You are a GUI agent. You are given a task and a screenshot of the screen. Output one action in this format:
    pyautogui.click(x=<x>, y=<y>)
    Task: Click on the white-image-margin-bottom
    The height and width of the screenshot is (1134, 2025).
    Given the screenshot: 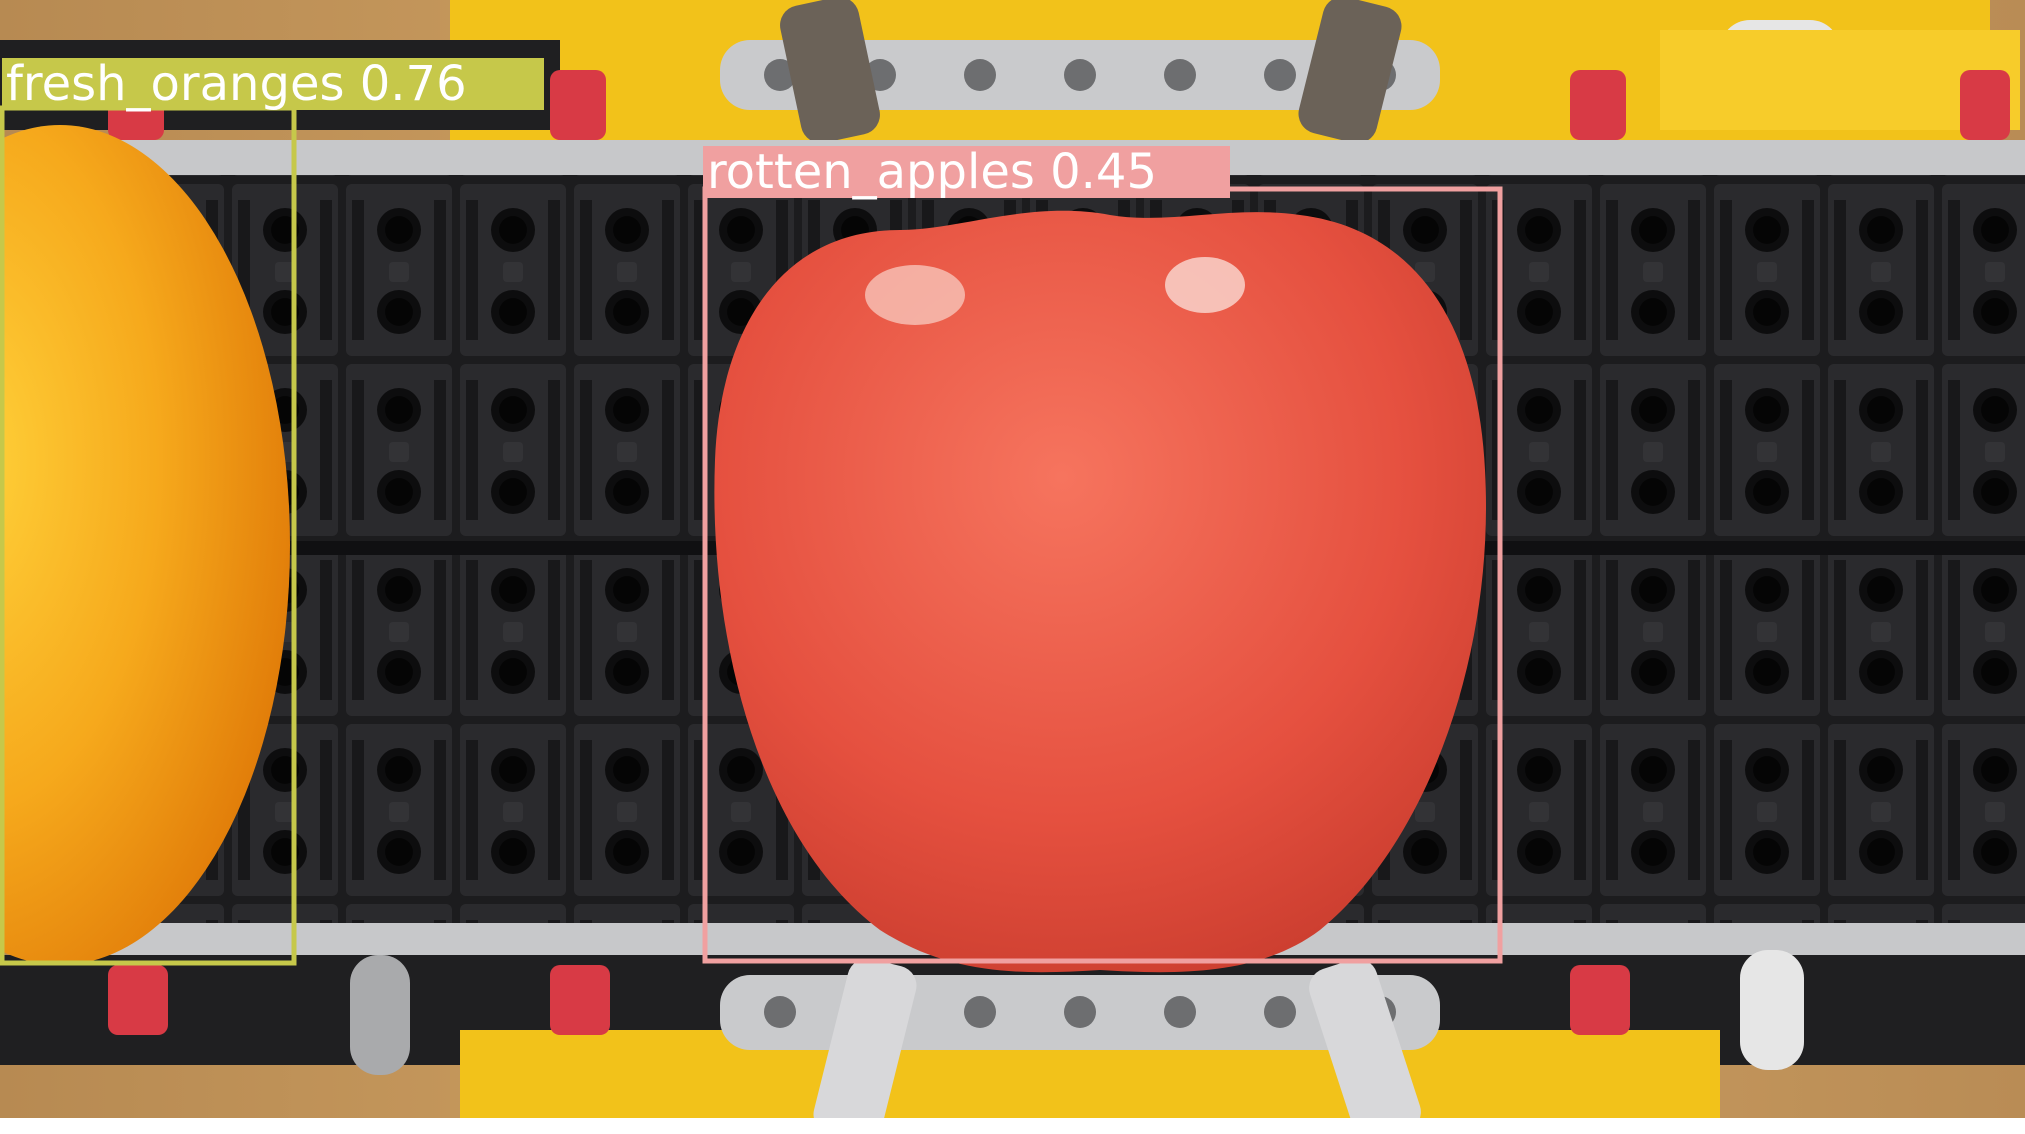 What is the action you would take?
    pyautogui.click(x=1012, y=1126)
    